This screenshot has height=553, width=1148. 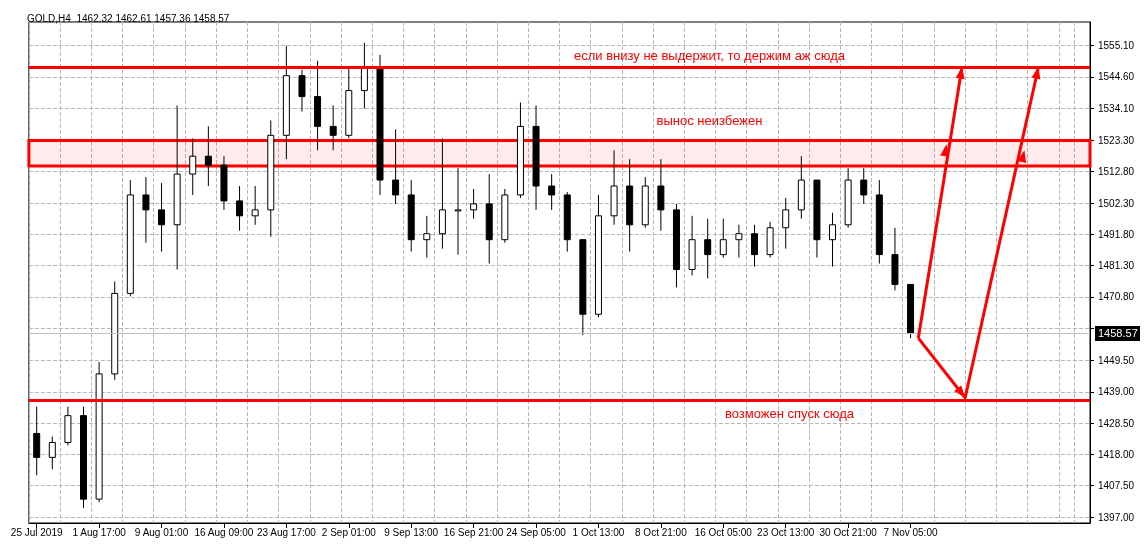 What do you see at coordinates (1116, 234) in the screenshot?
I see `y-tick-label: 1491.80` at bounding box center [1116, 234].